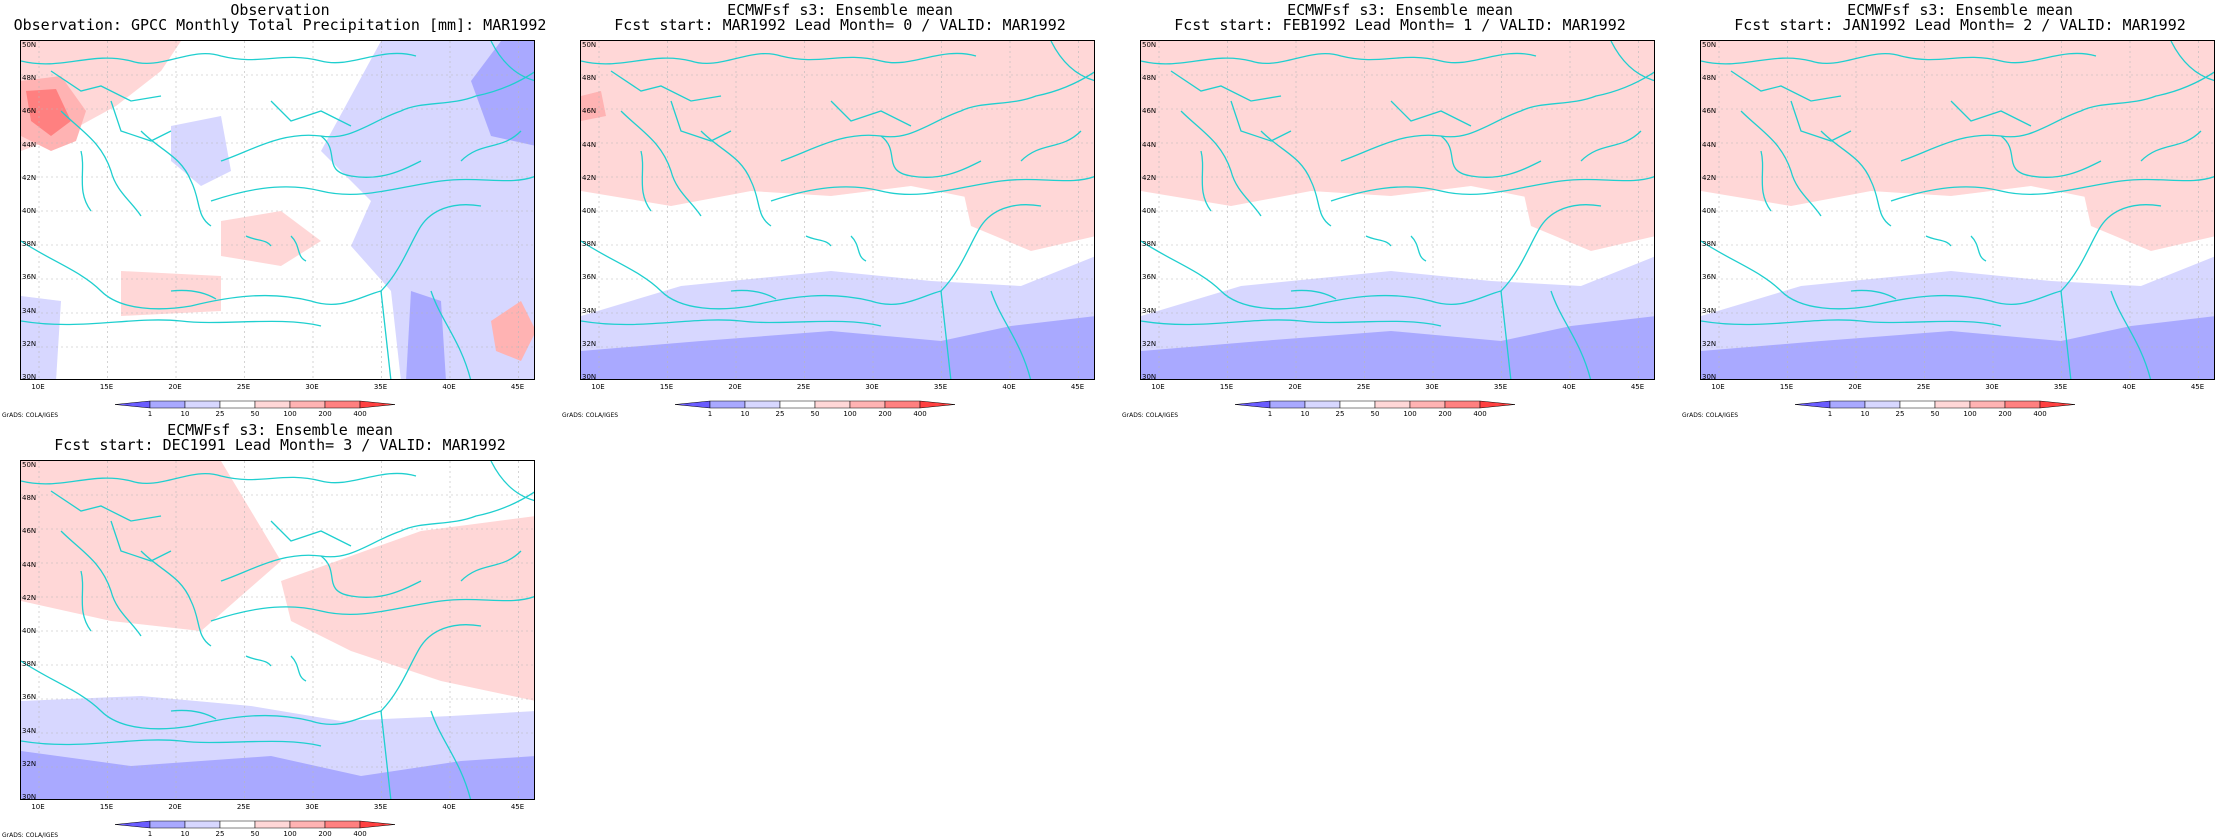 This screenshot has height=840, width=2240. I want to click on latitude-label: 30N, so click(589, 377).